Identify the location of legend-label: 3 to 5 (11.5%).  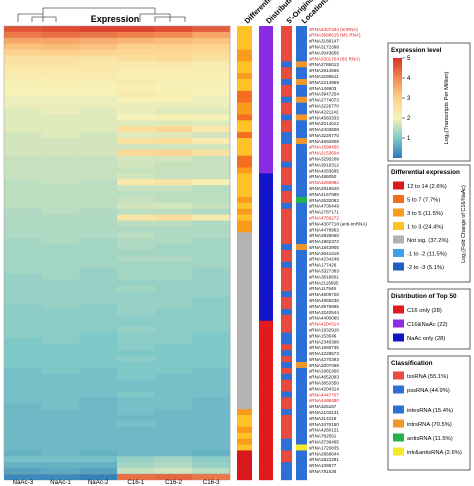
(425, 214).